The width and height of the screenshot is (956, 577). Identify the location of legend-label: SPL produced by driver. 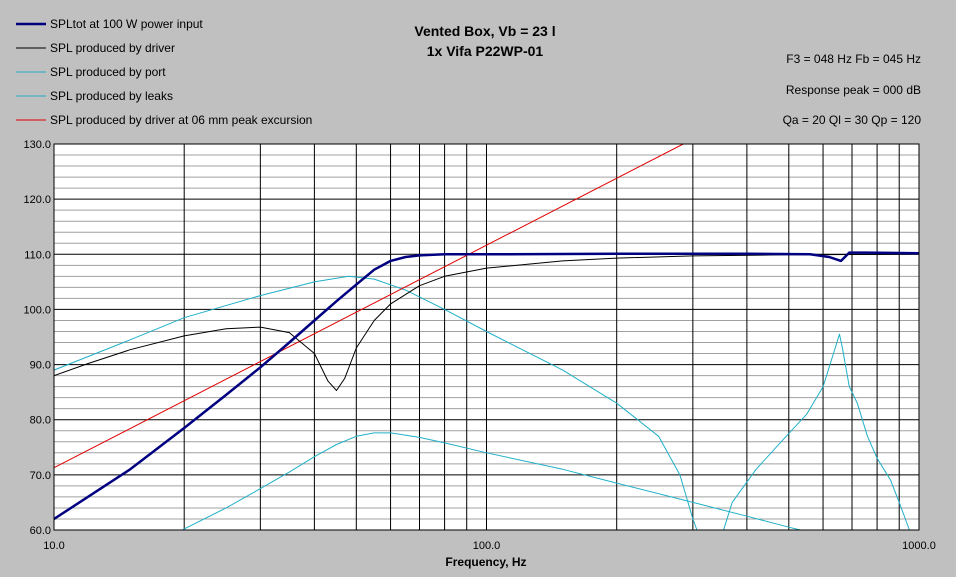
(112, 48).